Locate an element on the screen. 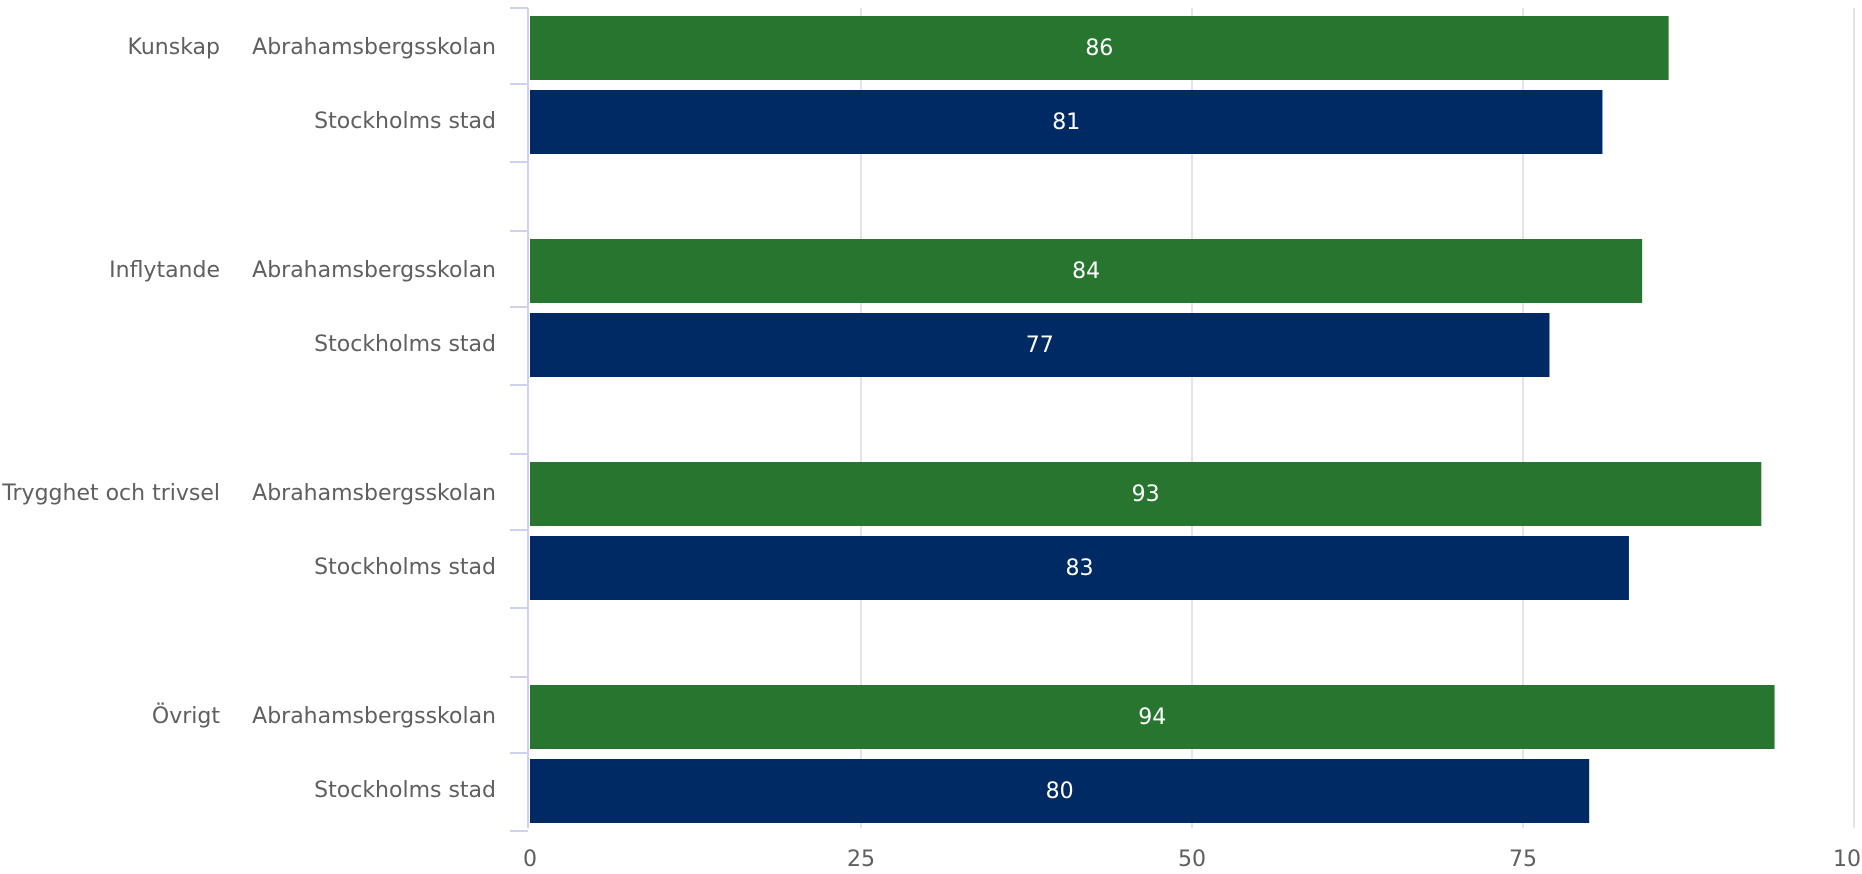  data-label: 93 is located at coordinates (1146, 494).